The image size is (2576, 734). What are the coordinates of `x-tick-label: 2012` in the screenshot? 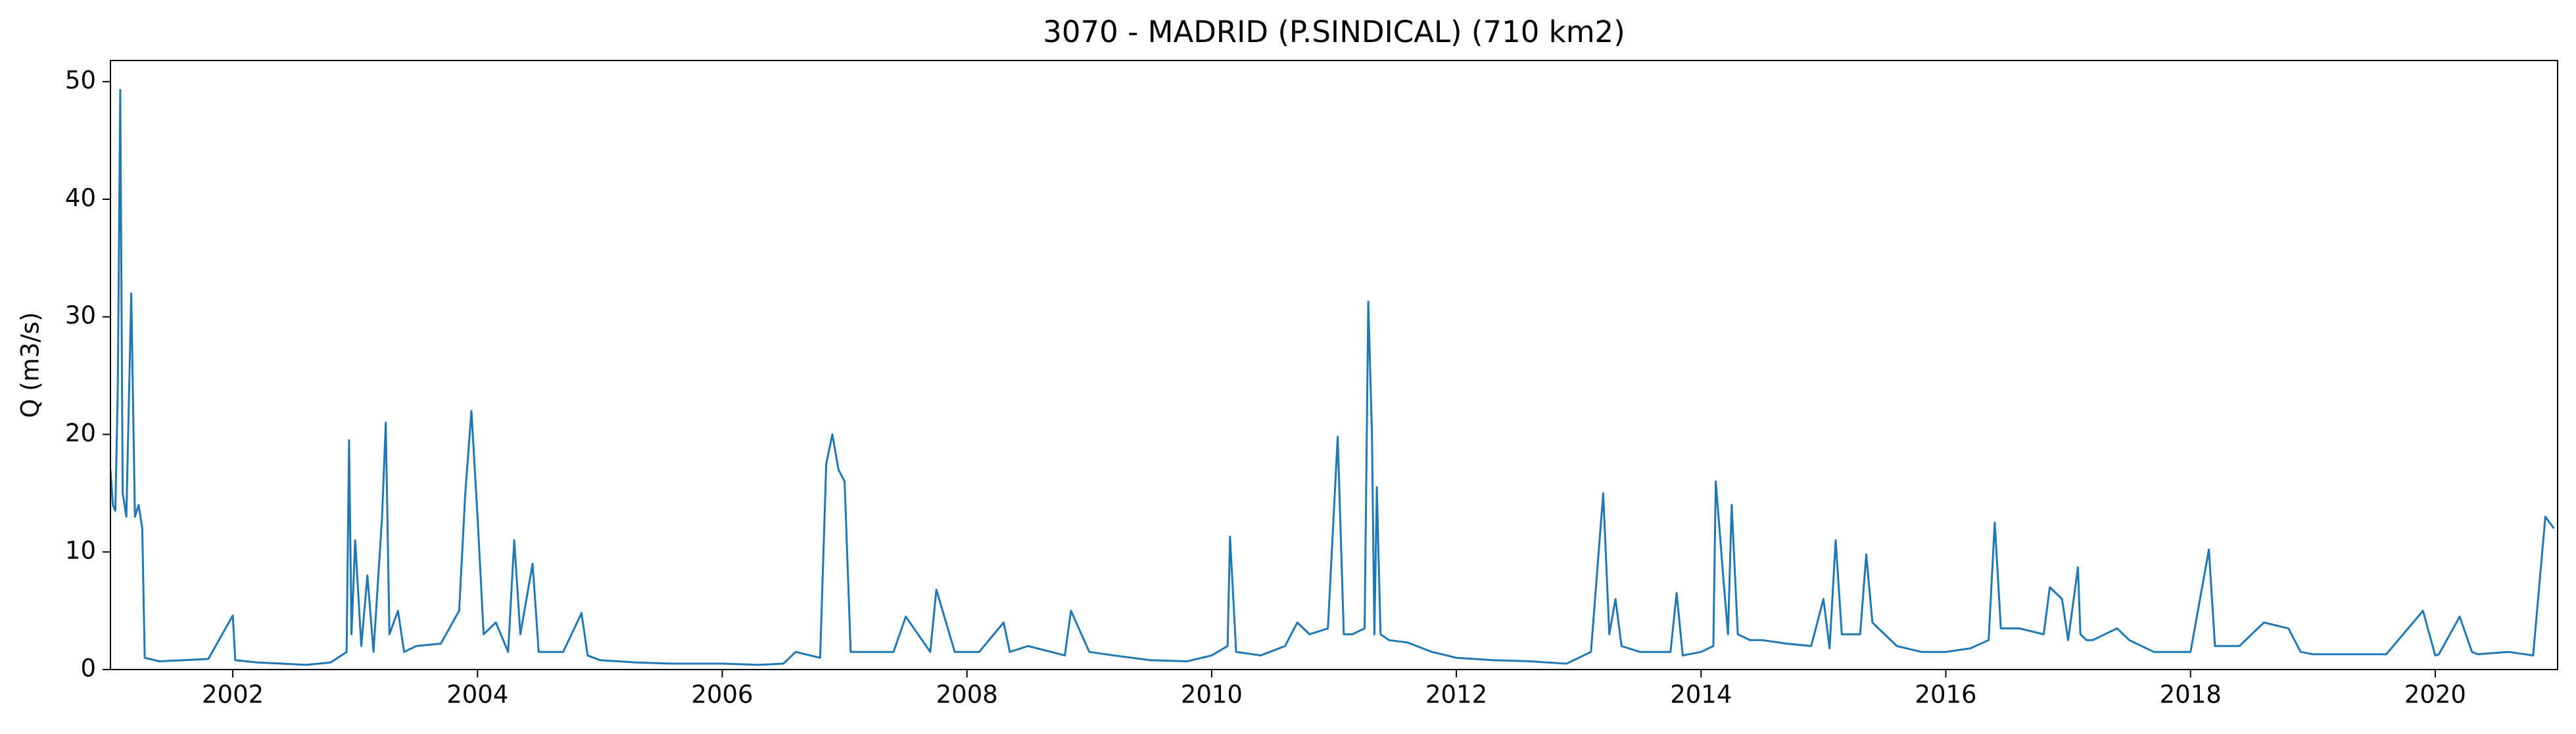 It's located at (1456, 695).